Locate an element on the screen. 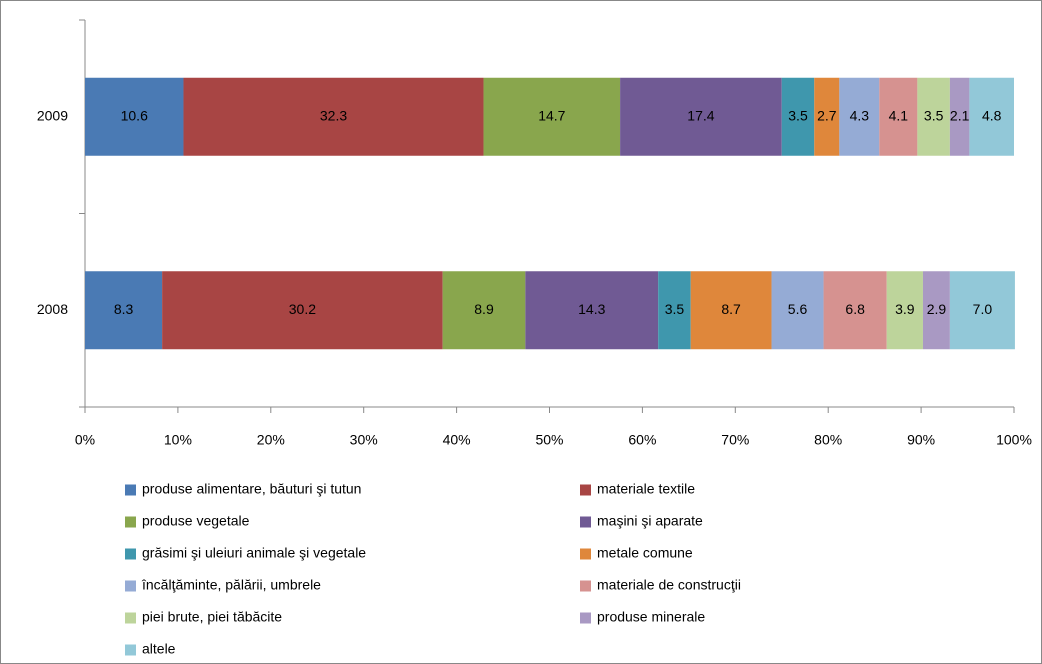 The width and height of the screenshot is (1042, 664). data-label: 5.6 is located at coordinates (798, 309).